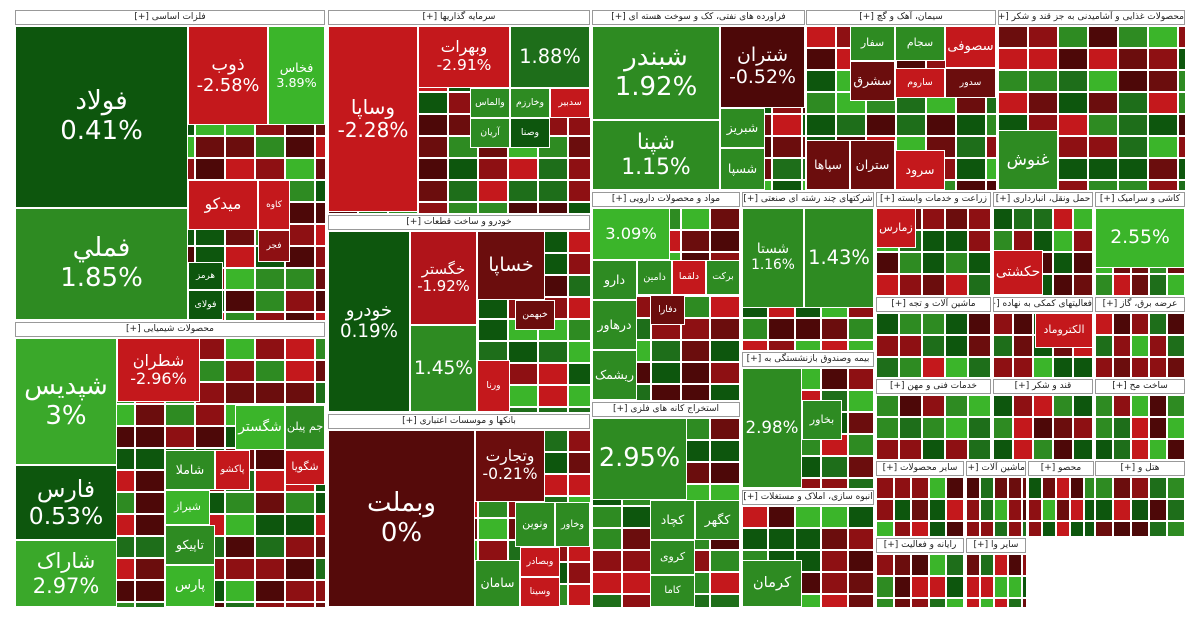 This screenshot has height=620, width=1200. What do you see at coordinates (717, 520) in the screenshot?
I see `stock-tile: کگهر` at bounding box center [717, 520].